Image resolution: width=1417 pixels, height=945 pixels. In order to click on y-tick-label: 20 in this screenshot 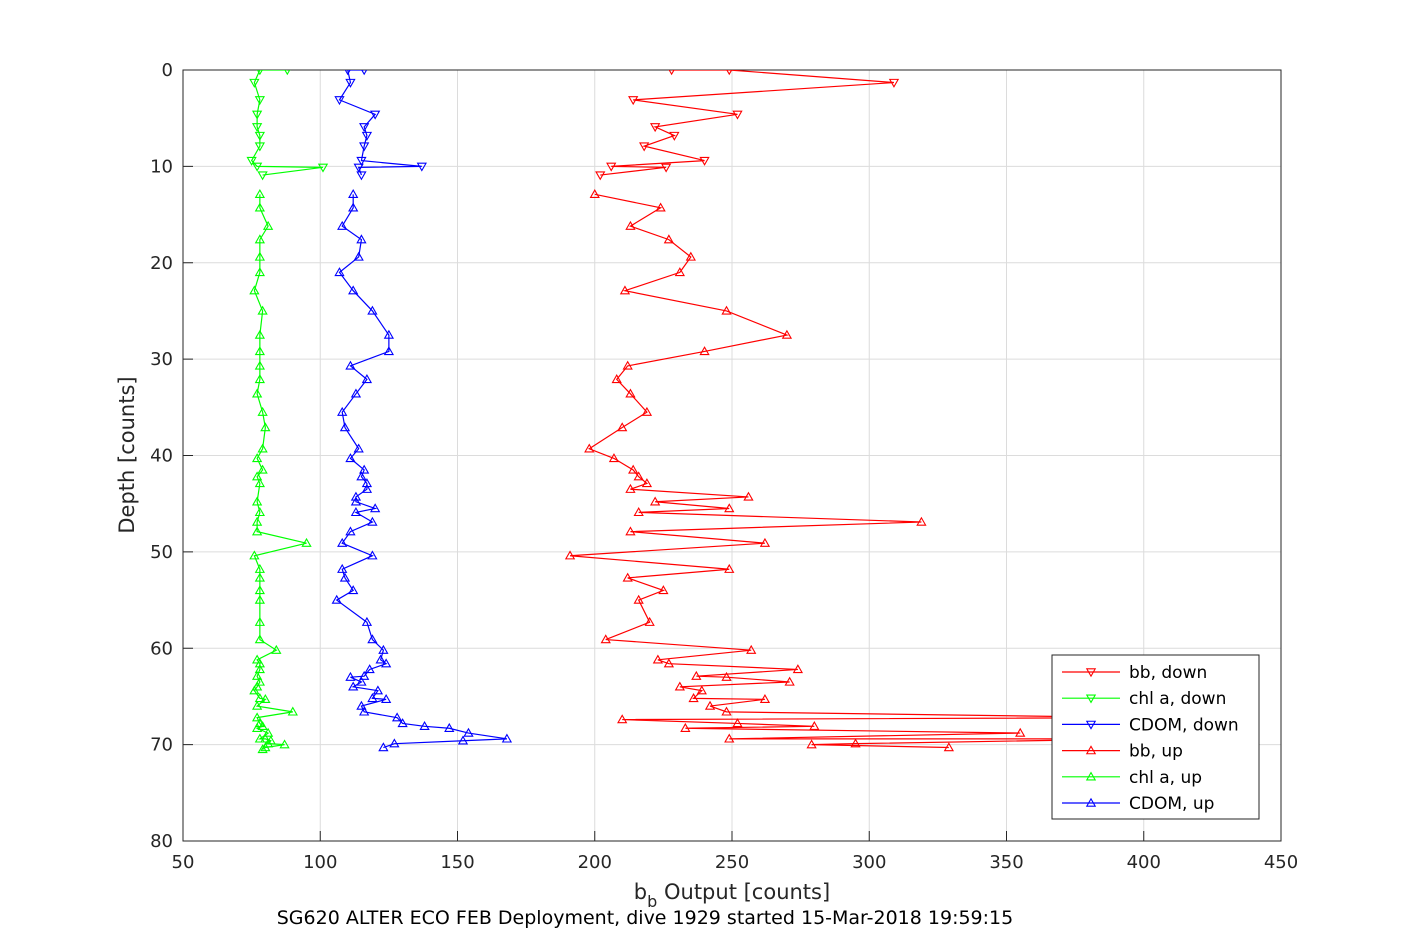, I will do `click(161, 263)`.